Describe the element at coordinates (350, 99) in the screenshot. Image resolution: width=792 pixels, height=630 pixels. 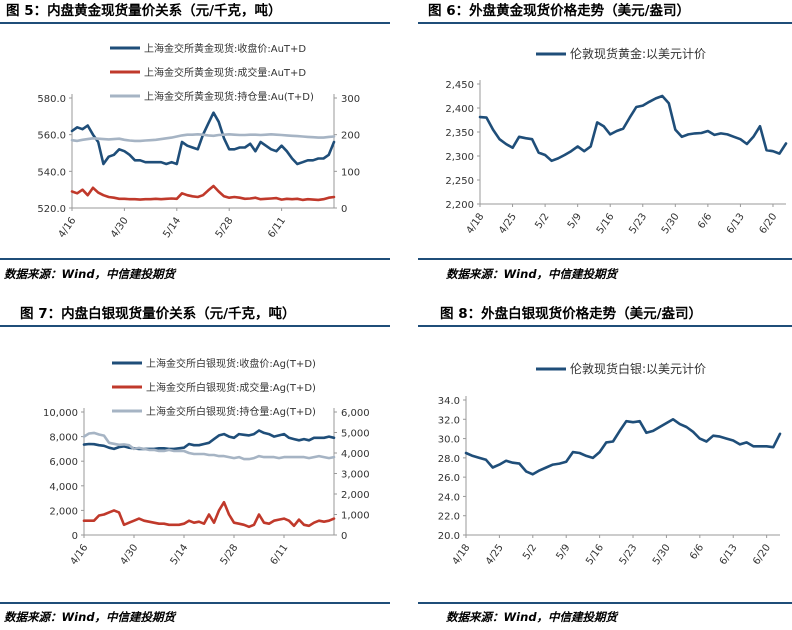
I see `y-right-tick-label: 300` at that location.